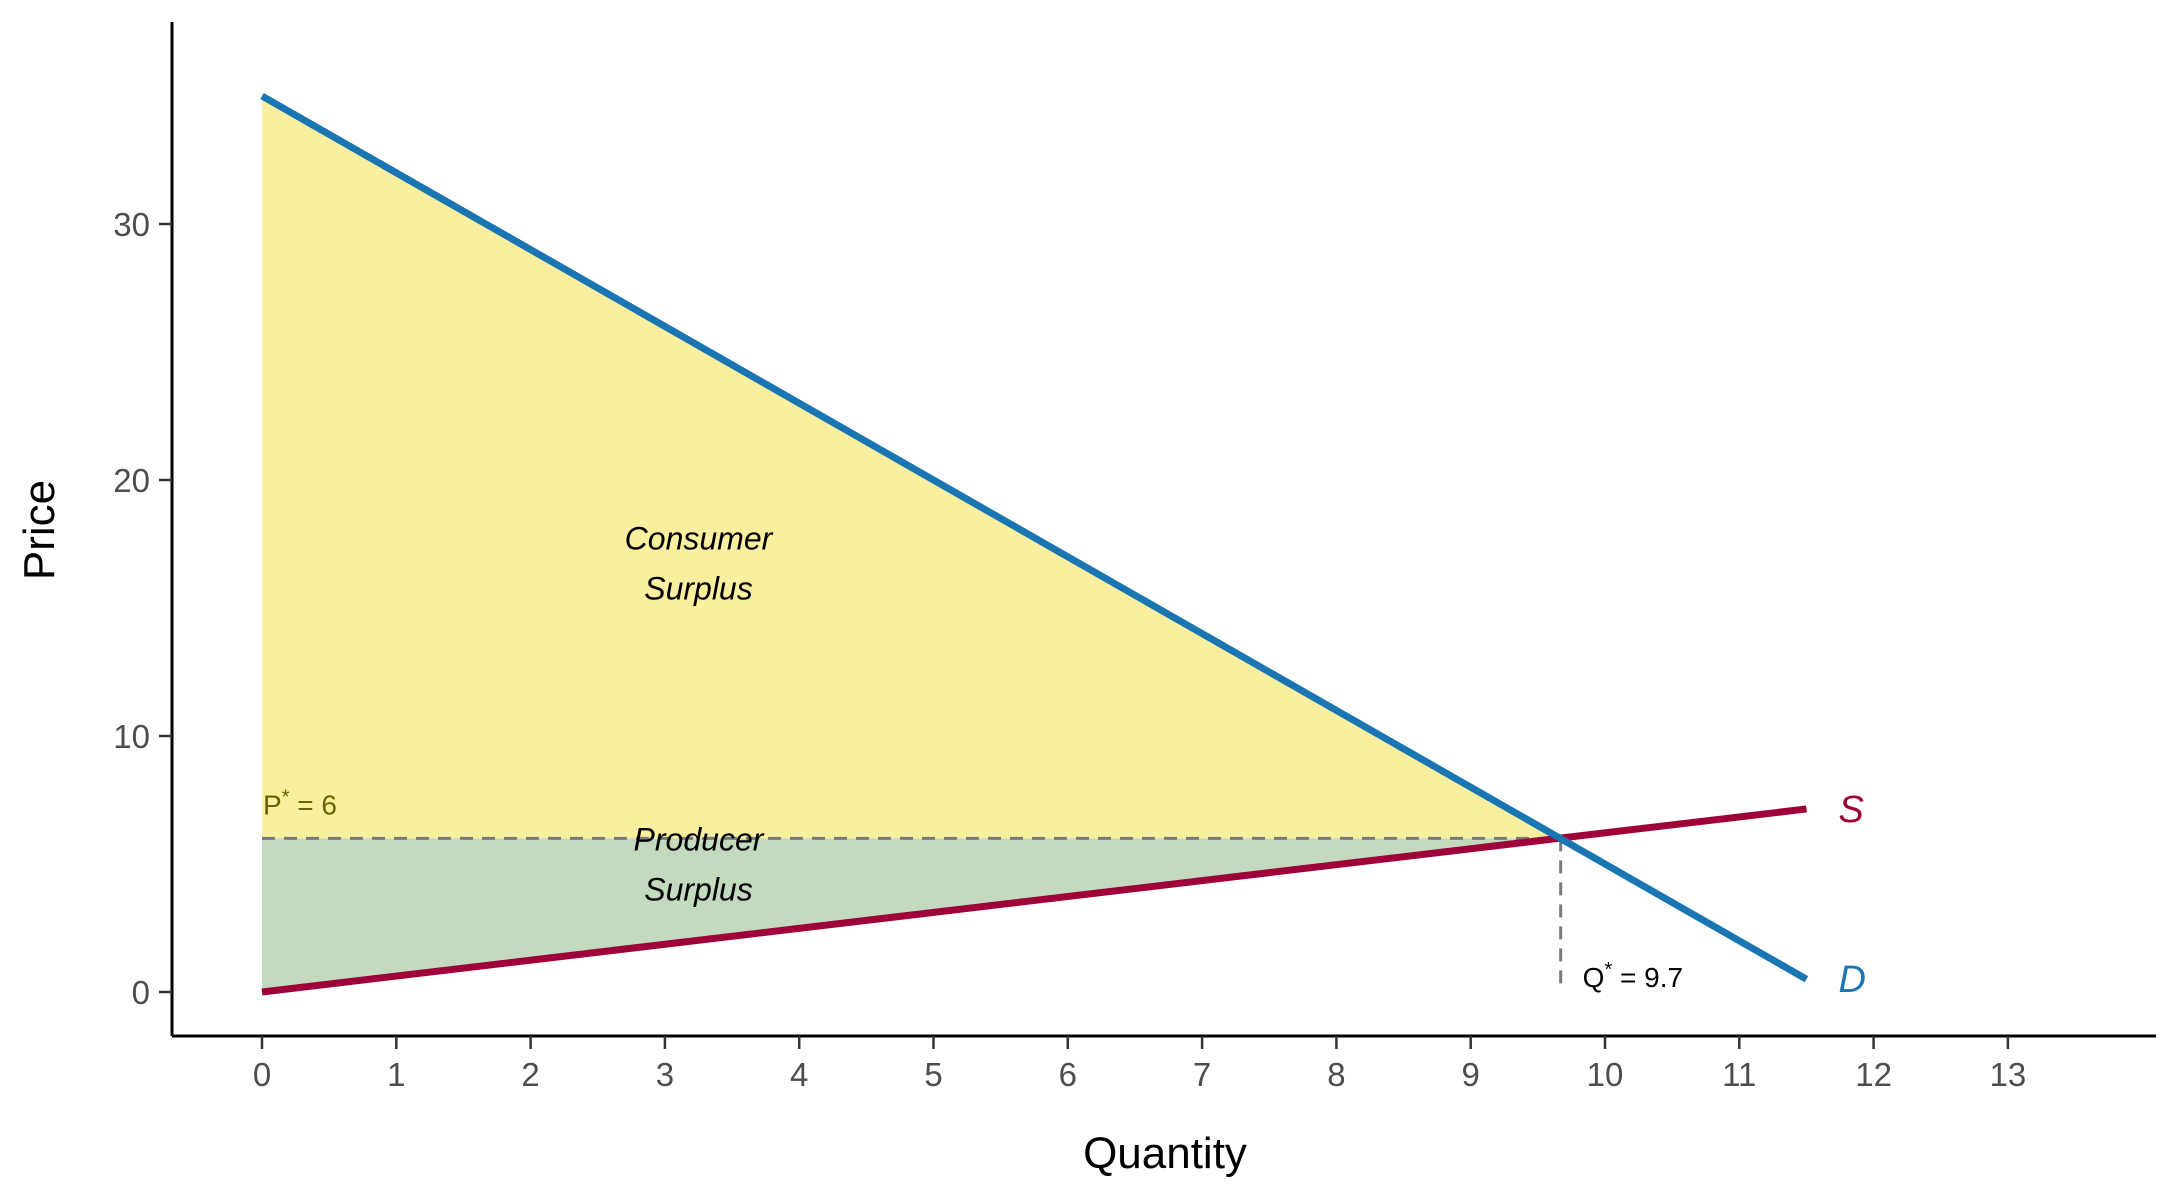 Image resolution: width=2175 pixels, height=1200 pixels. I want to click on supply-label: S, so click(1850, 810).